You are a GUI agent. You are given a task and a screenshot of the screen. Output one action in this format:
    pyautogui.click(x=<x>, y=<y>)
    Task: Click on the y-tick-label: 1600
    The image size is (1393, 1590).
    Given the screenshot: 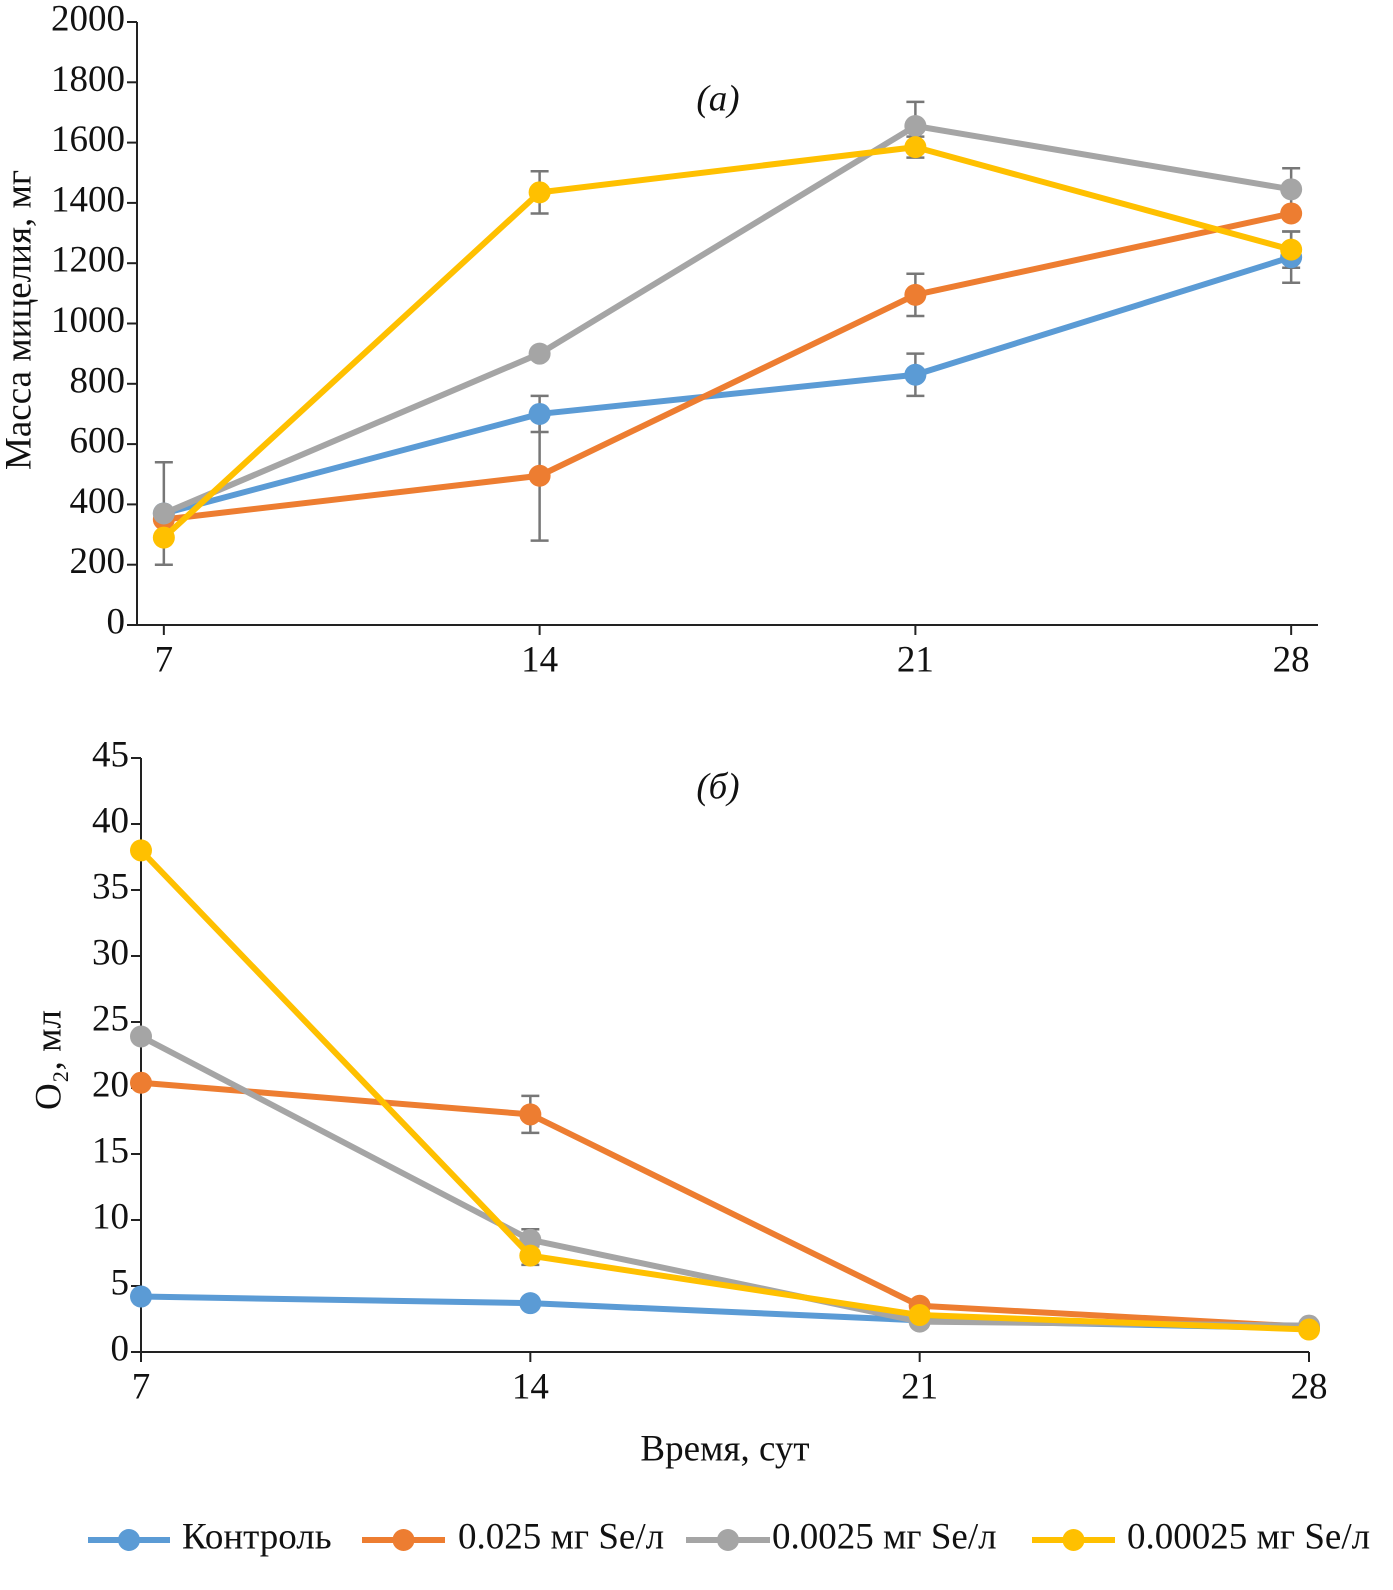 What is the action you would take?
    pyautogui.click(x=88, y=139)
    